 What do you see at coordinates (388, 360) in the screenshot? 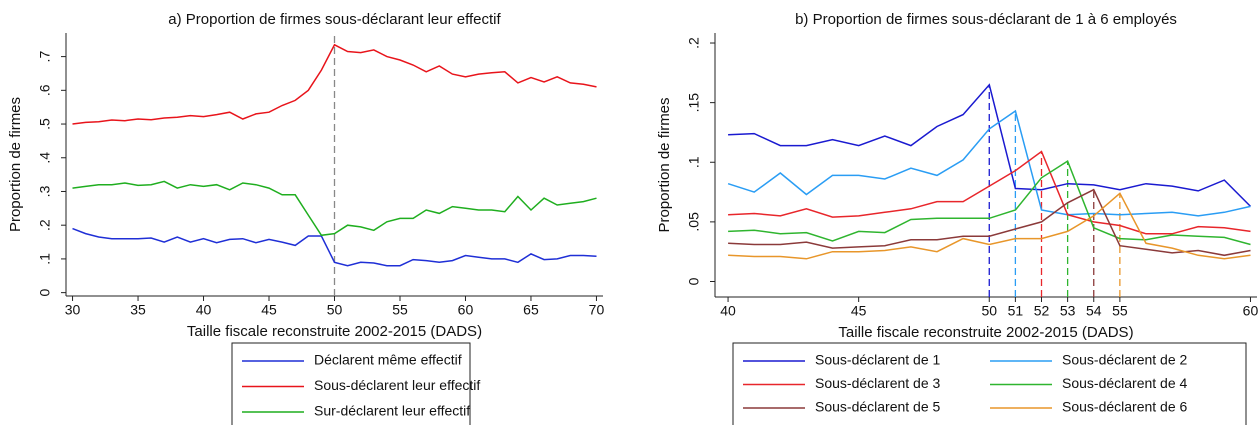
I see `legend-label: Déclarent même effectif` at bounding box center [388, 360].